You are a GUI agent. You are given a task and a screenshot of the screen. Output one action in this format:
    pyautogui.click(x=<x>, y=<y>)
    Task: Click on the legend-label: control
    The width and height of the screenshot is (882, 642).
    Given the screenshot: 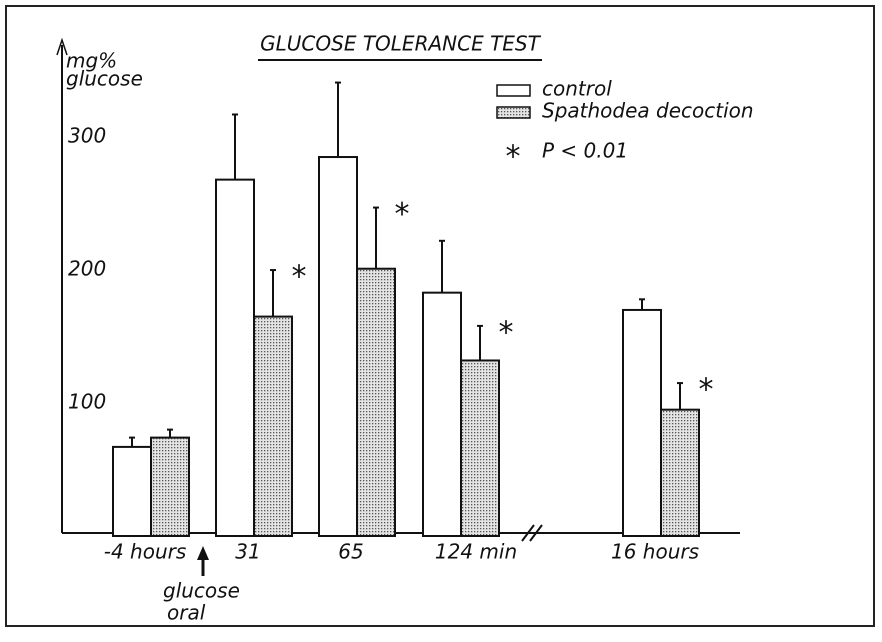 What is the action you would take?
    pyautogui.click(x=577, y=89)
    